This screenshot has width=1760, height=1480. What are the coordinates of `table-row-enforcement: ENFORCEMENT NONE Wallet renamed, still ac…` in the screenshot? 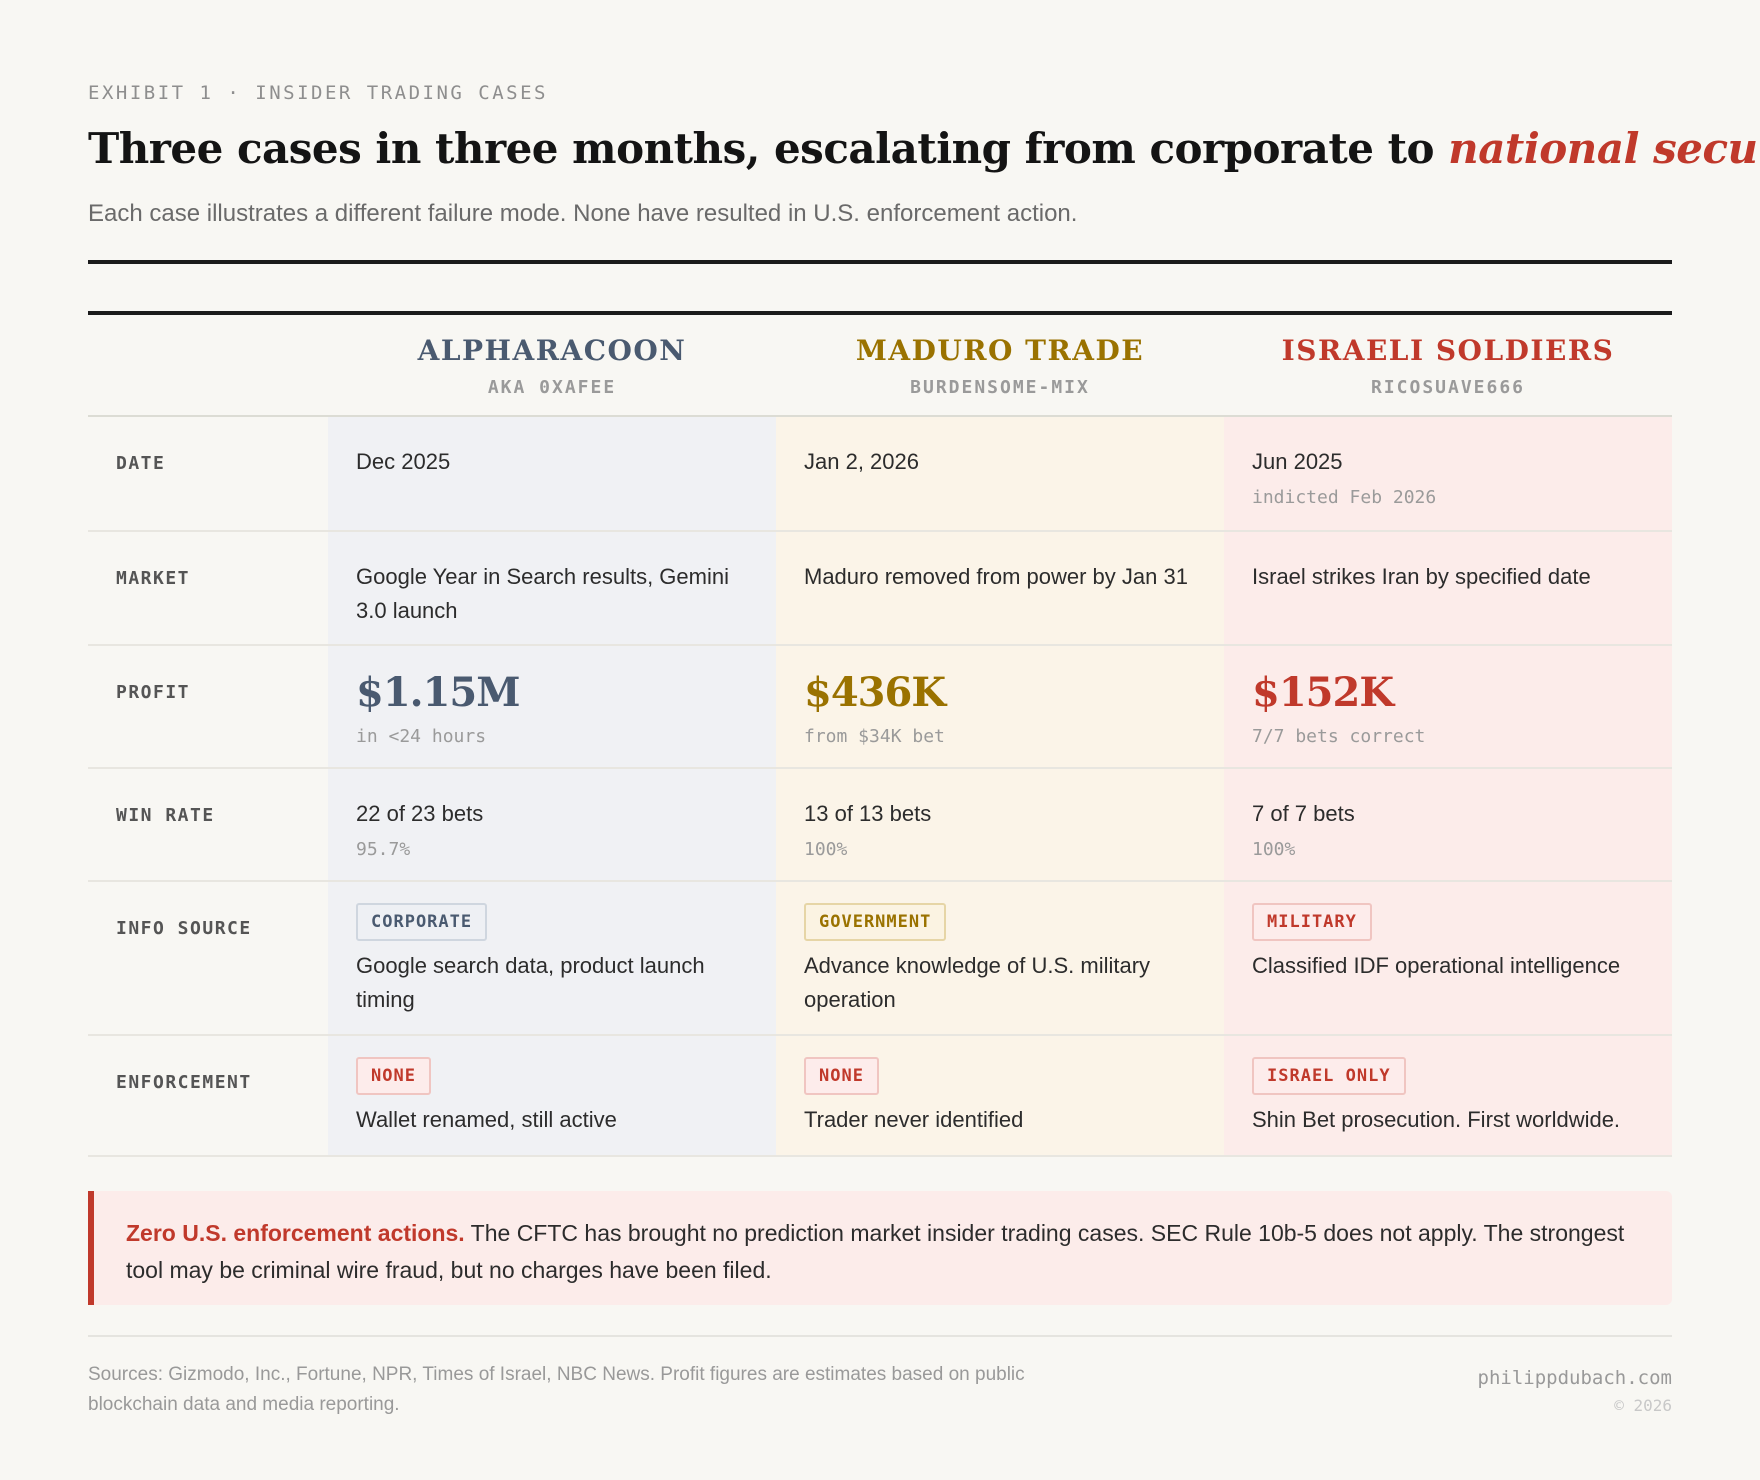 It's located at (880, 1096).